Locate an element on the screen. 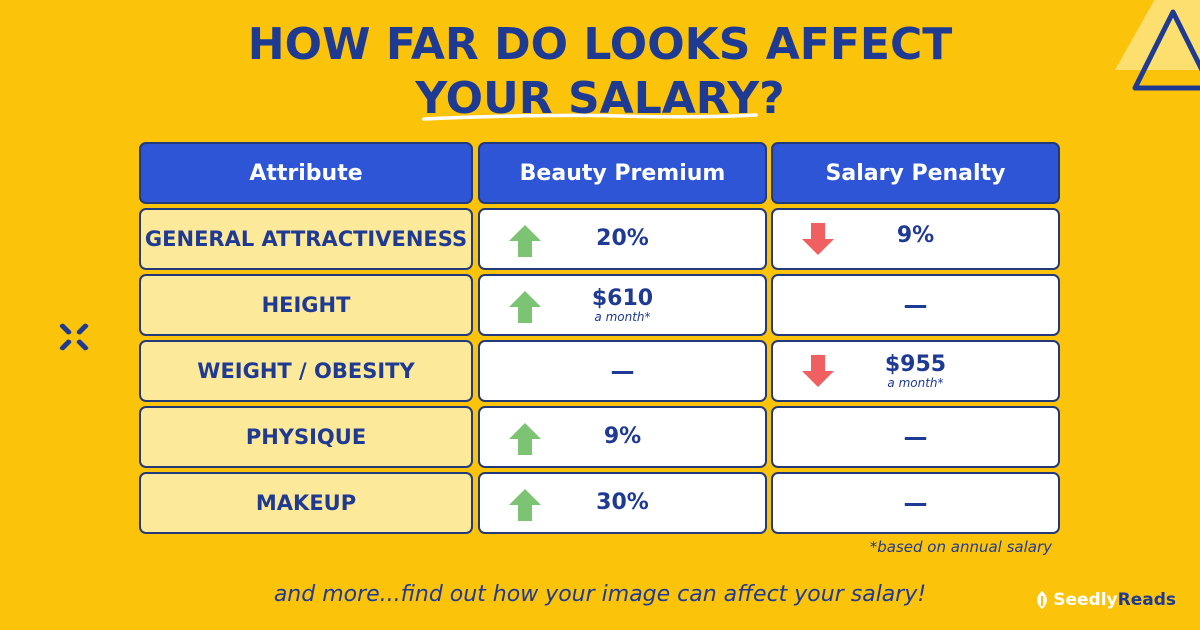  header-beauty-premium: Beauty Premium is located at coordinates (622, 173).